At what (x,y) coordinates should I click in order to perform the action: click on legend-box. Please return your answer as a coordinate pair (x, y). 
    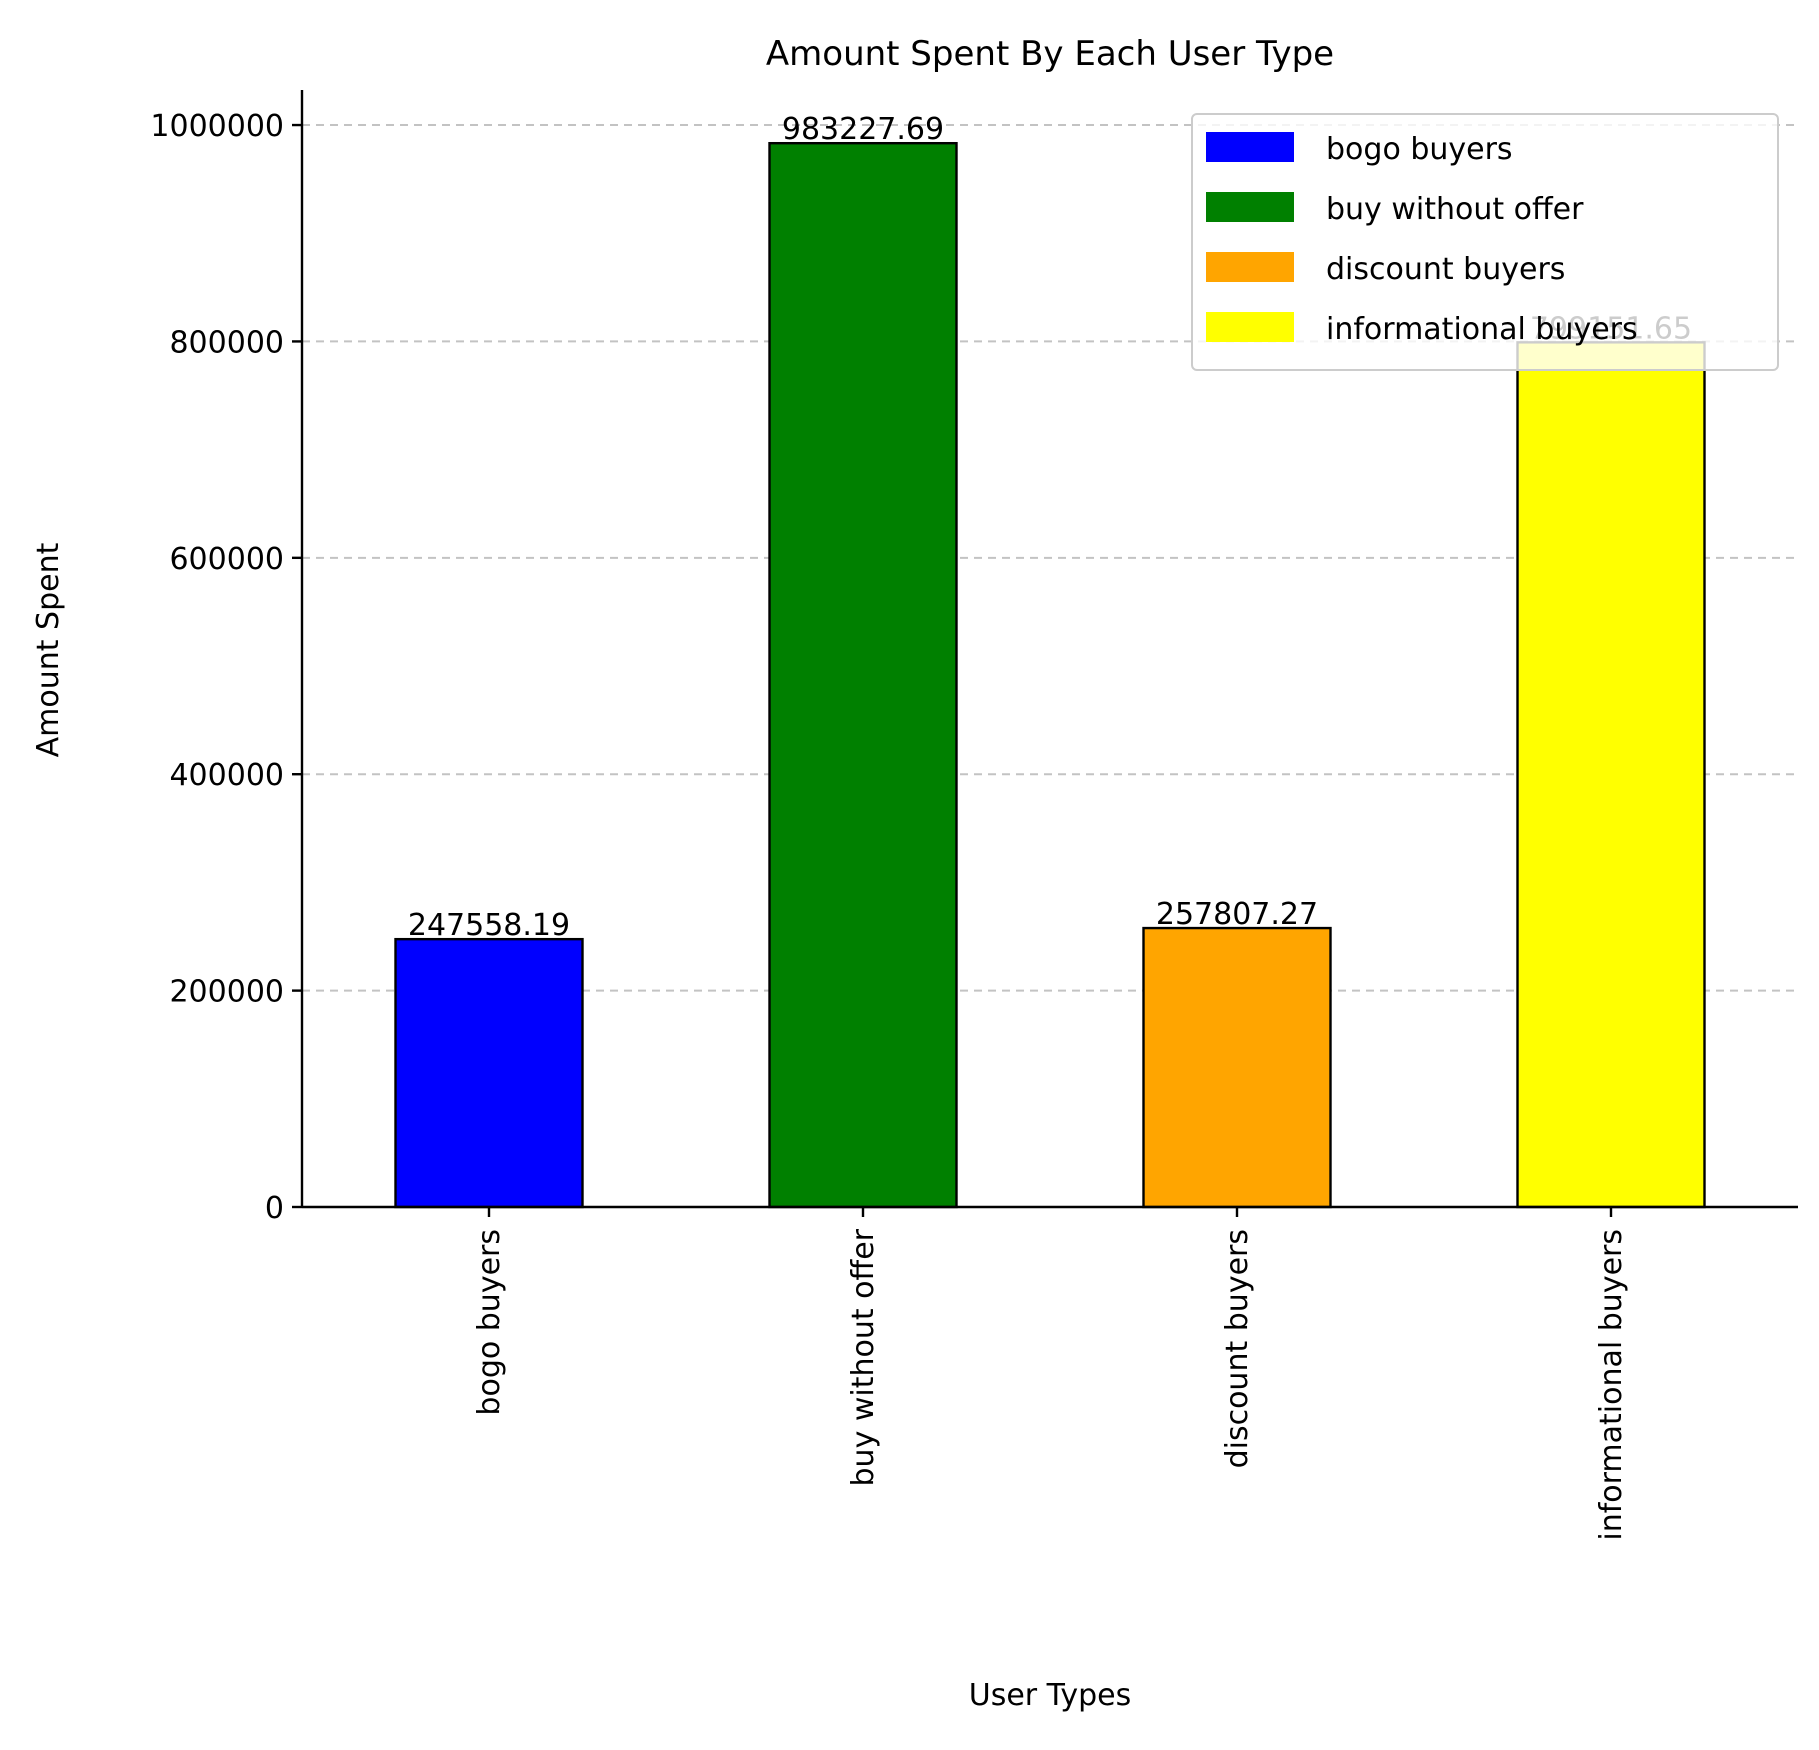
    Looking at the image, I should click on (1485, 242).